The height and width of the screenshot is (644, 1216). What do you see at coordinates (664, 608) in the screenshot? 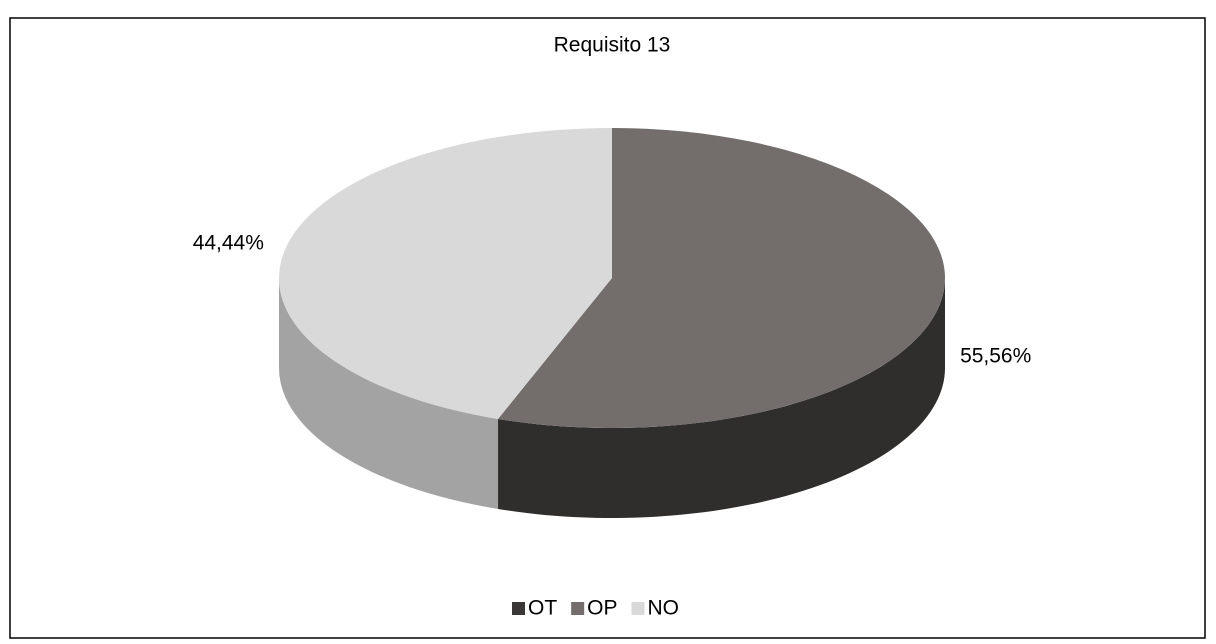
I see `legend-label: NO` at bounding box center [664, 608].